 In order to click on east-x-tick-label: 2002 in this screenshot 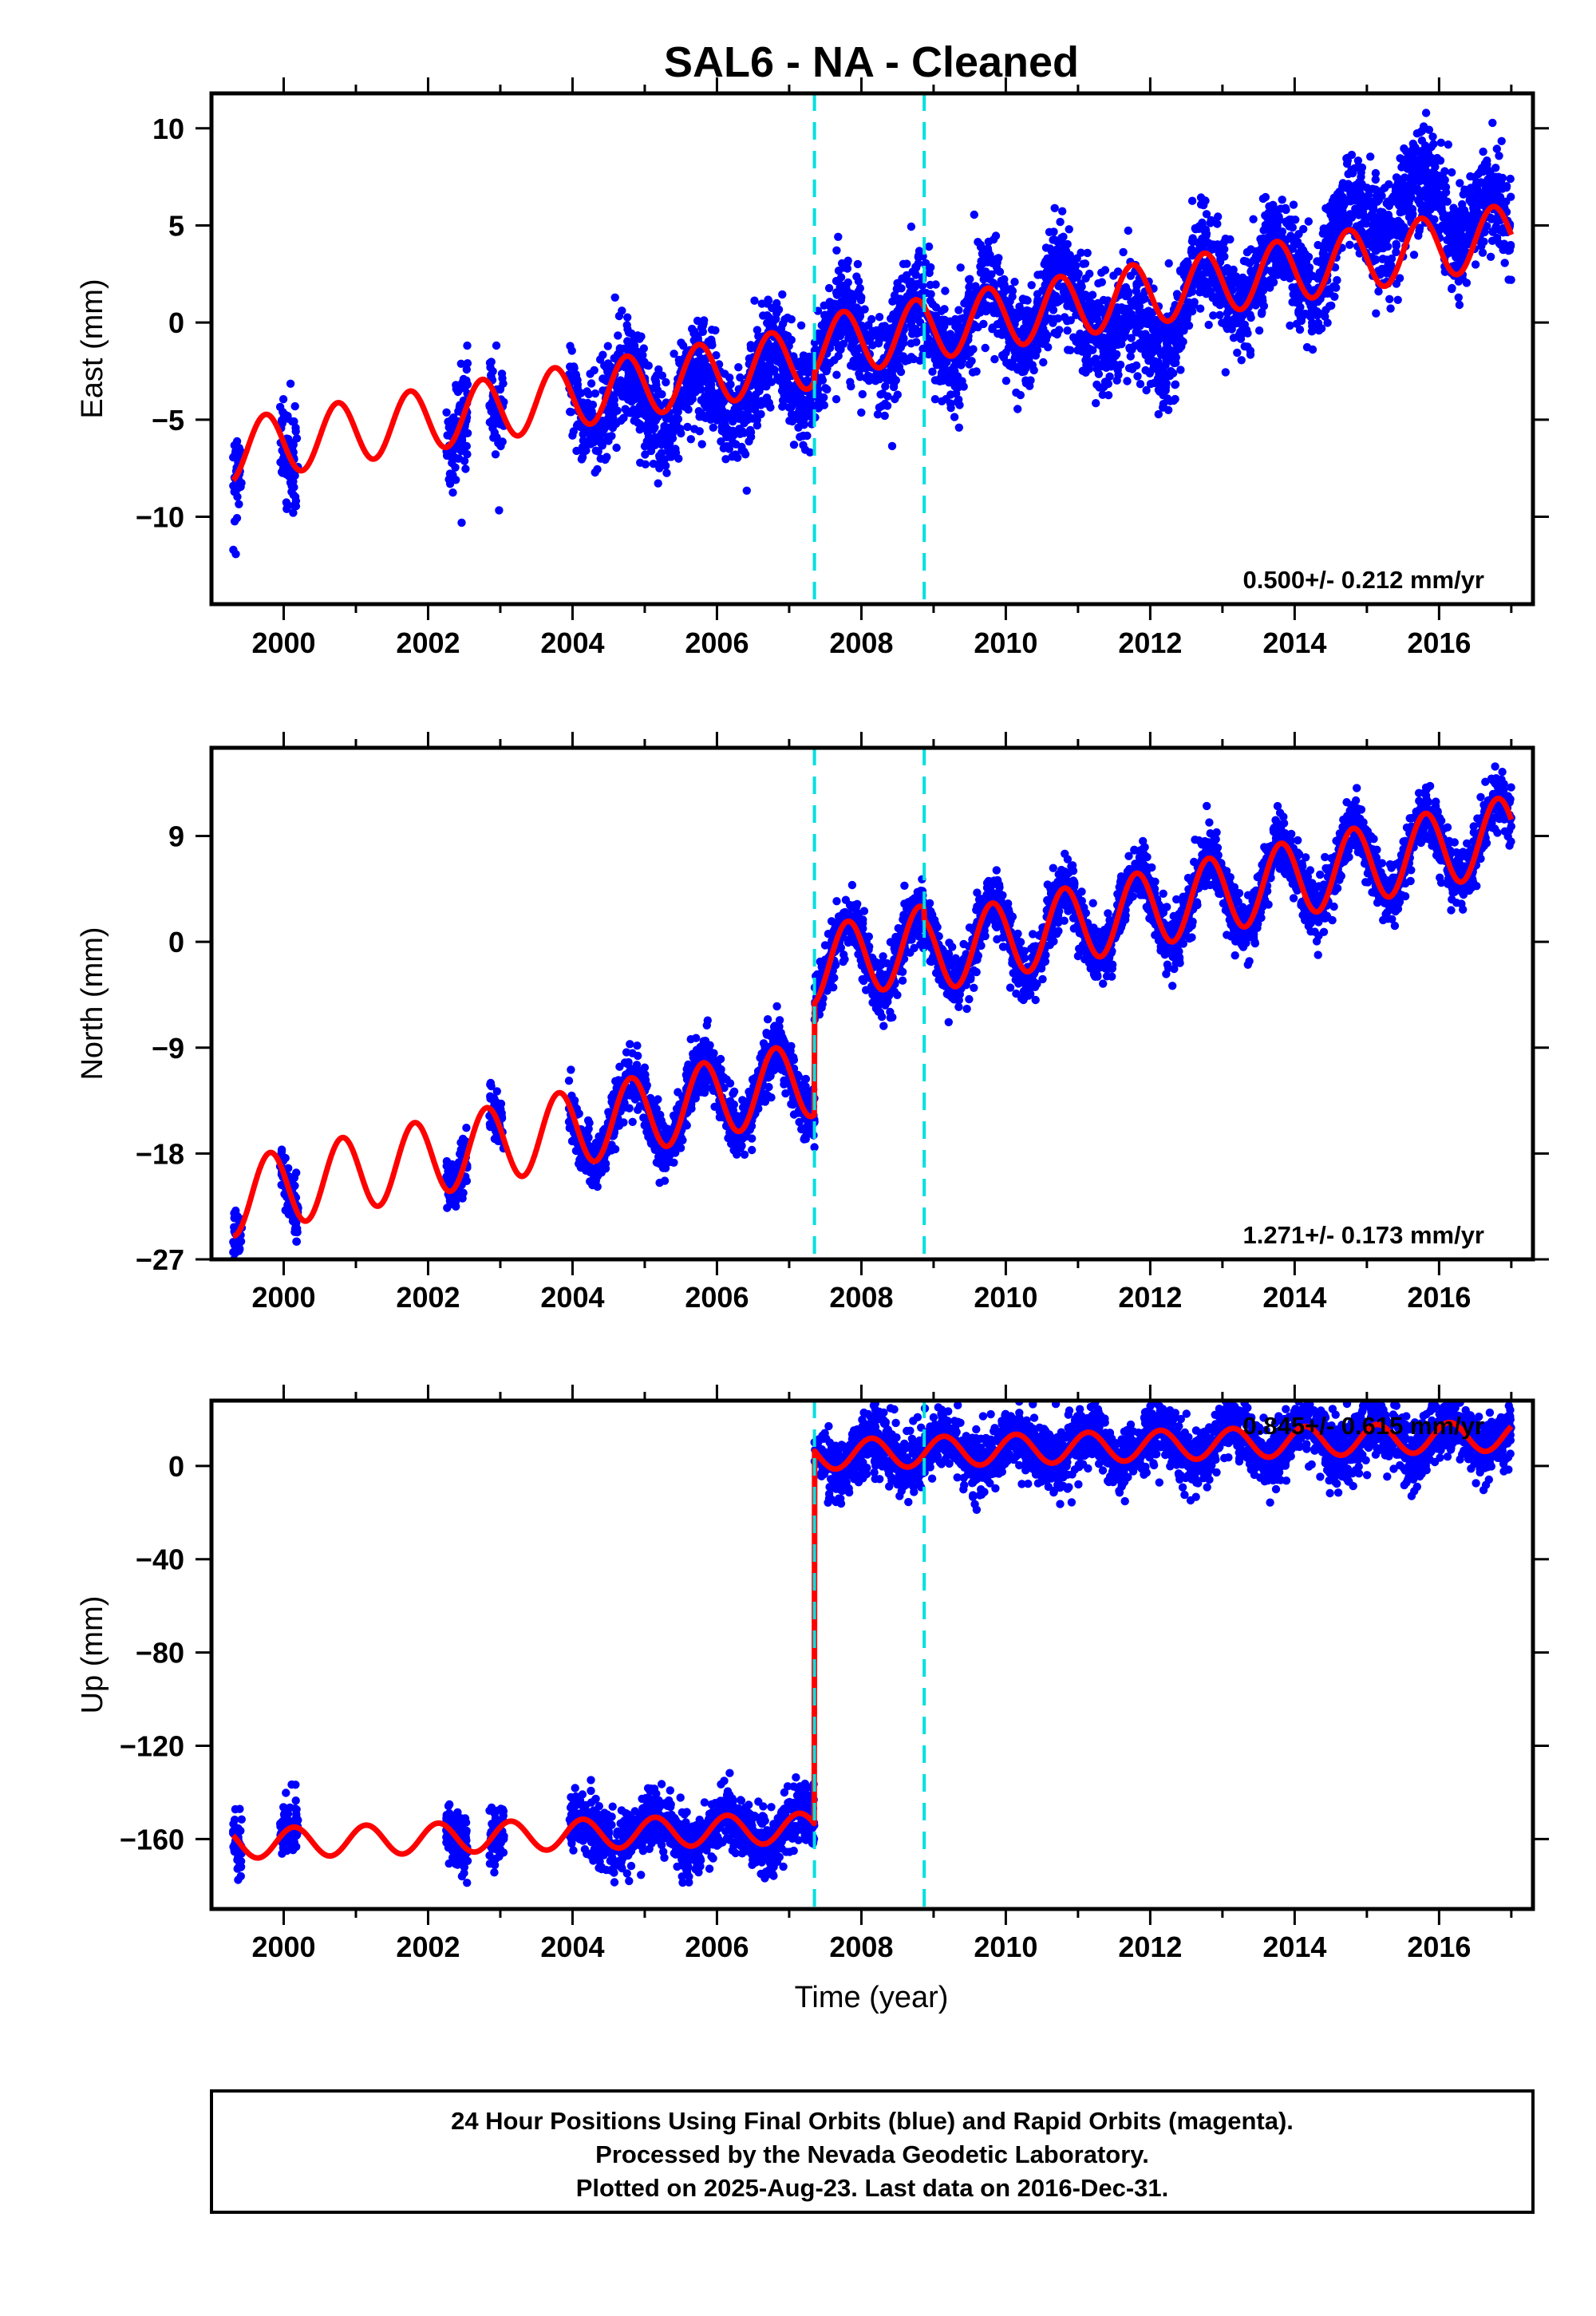, I will do `click(428, 642)`.